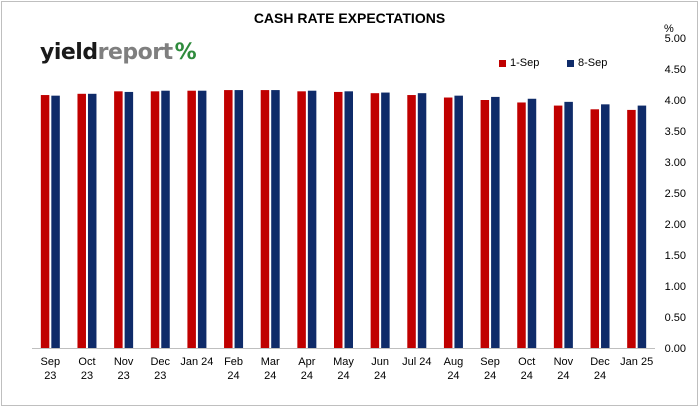 This screenshot has height=407, width=699. Describe the element at coordinates (570, 63) in the screenshot. I see `legend-swatch-8-sep` at that location.